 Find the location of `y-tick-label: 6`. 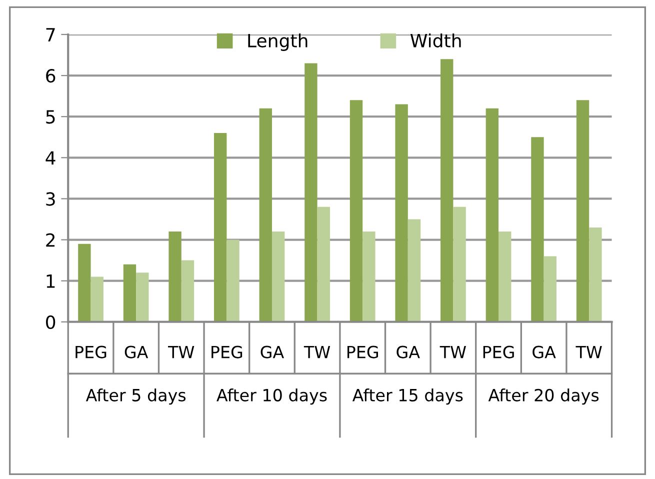

y-tick-label: 6 is located at coordinates (51, 76).